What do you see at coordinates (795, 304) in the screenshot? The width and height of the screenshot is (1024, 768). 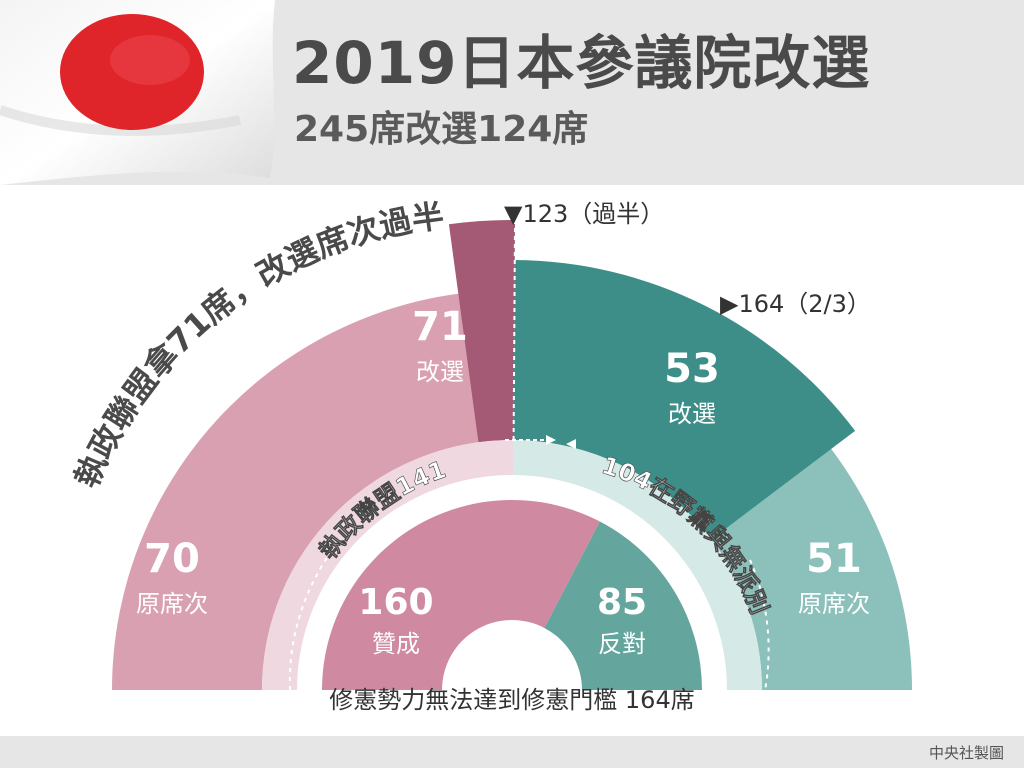 I see `two-thirds-marker: ▶164（2/3）` at bounding box center [795, 304].